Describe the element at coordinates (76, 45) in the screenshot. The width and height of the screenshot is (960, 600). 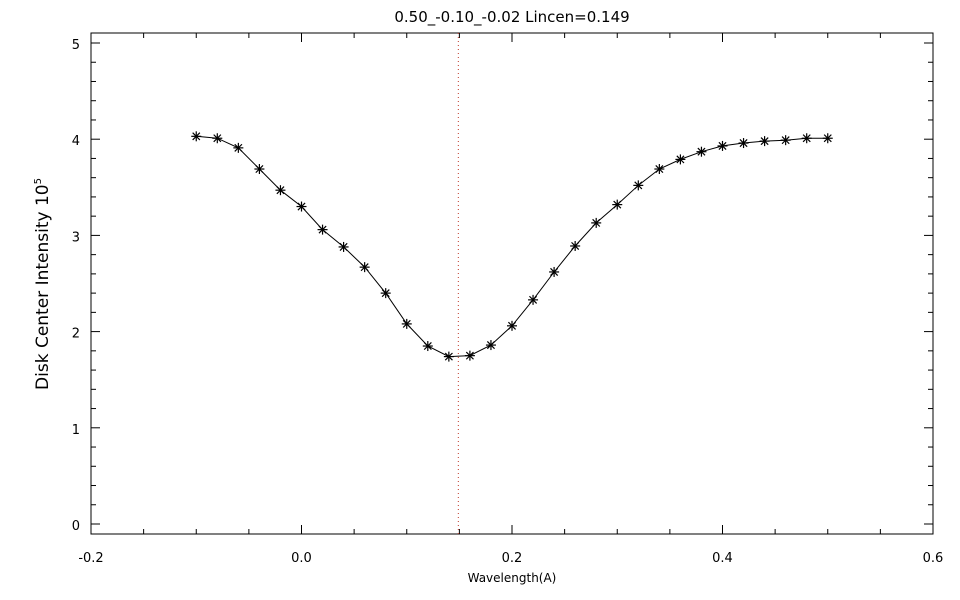
I see `y-tick-label: 5` at that location.